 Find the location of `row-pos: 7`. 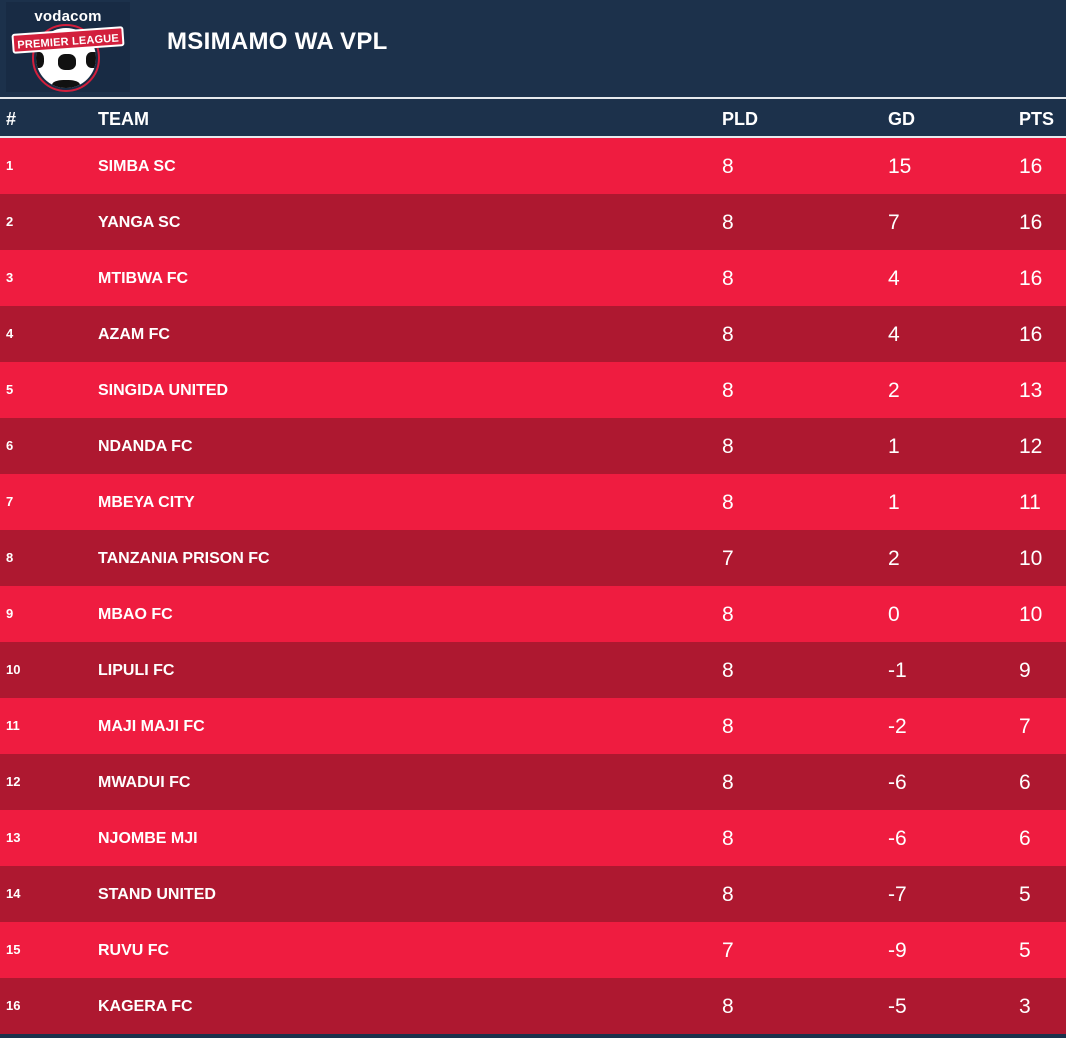

row-pos: 7 is located at coordinates (10, 501).